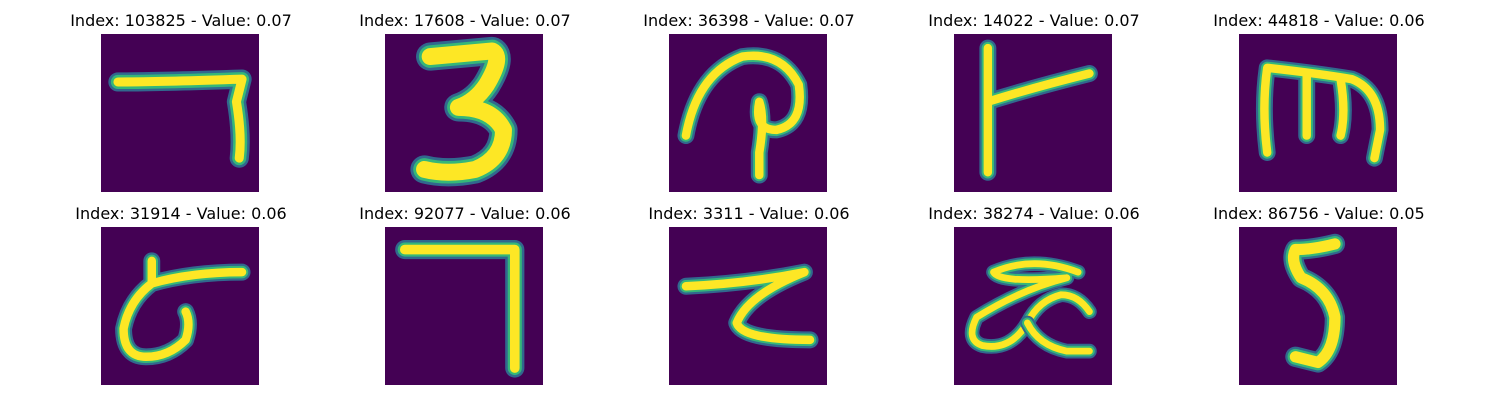 This screenshot has height=400, width=1500. What do you see at coordinates (181, 20) in the screenshot?
I see `panel-title: Index: 103825 - Value: 0.07` at bounding box center [181, 20].